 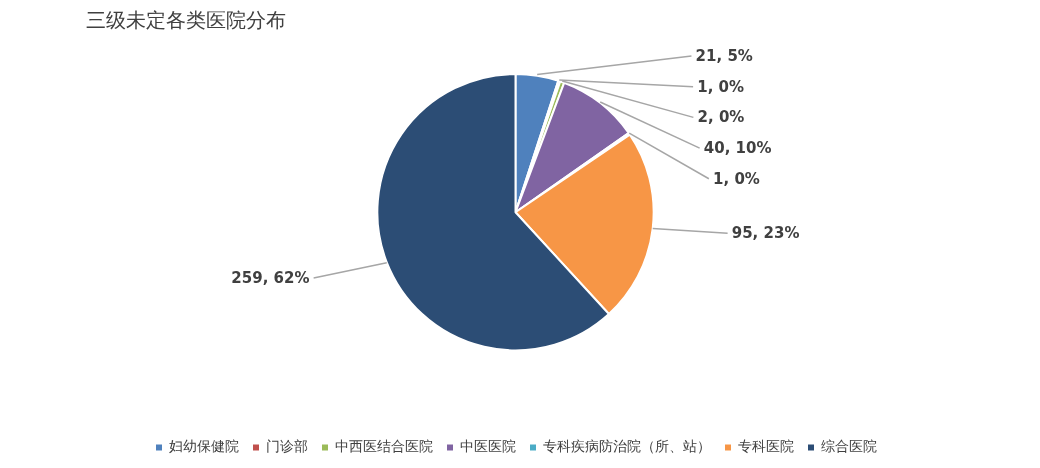 I want to click on legend-label: 专科医院, so click(x=765, y=447).